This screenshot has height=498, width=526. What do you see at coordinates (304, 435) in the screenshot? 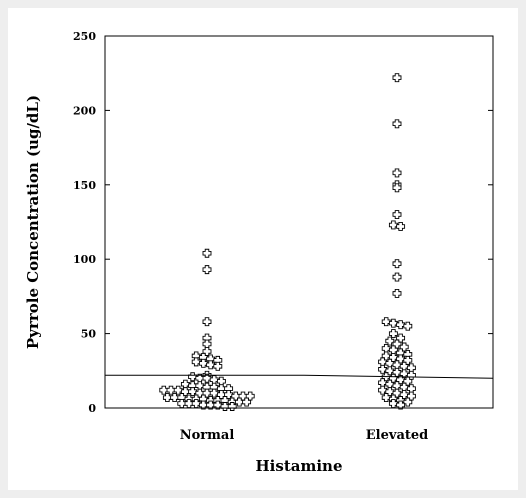
I see `x-axis-categories: Normal Elevated` at bounding box center [304, 435].